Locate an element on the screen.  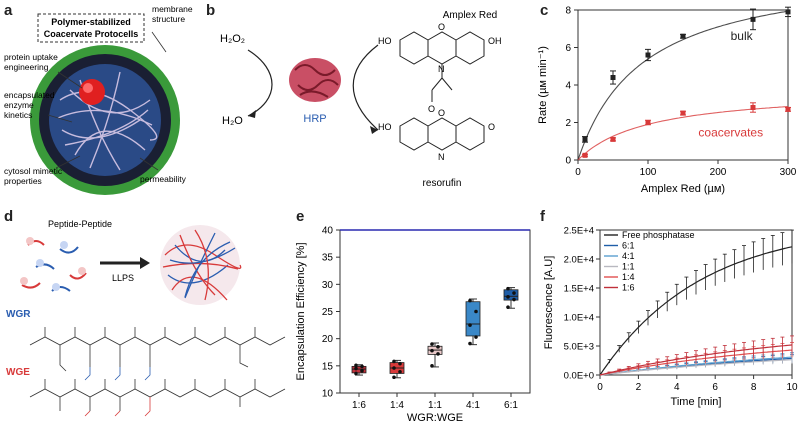
x-tick-label: 200 is located at coordinates (718, 172).